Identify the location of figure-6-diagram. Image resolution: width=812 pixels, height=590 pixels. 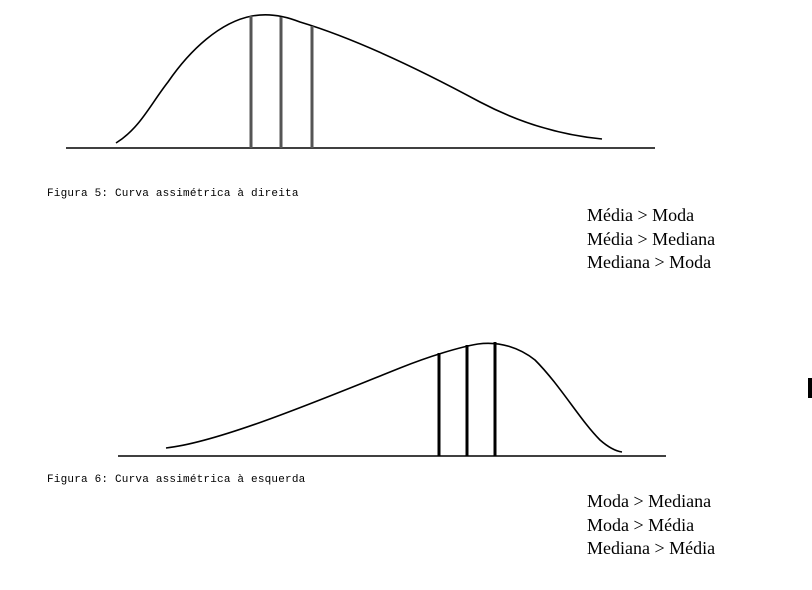
(392, 399).